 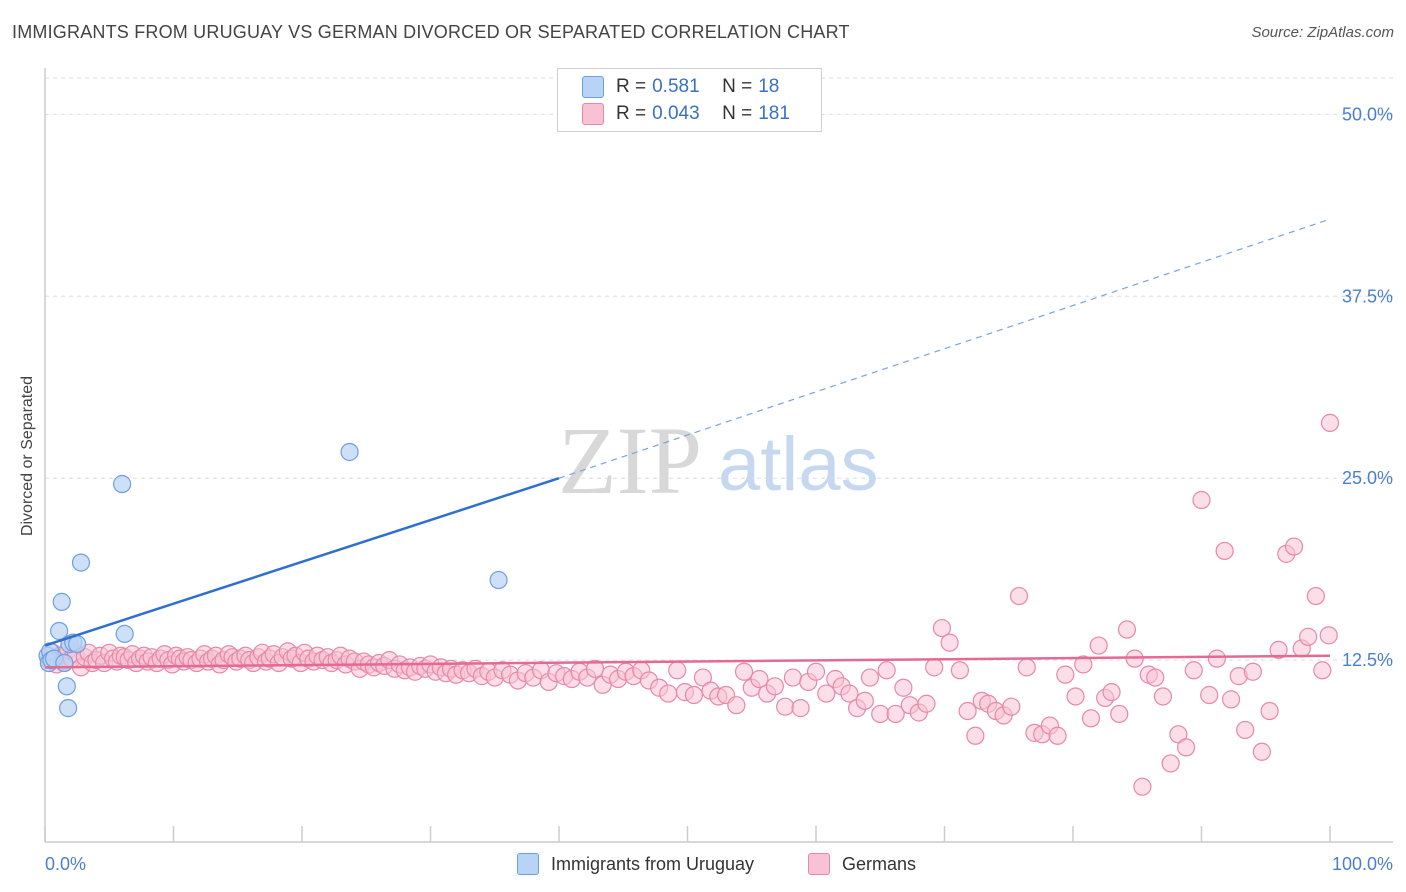 I want to click on uruguay-legend-label: Immigrants from Uruguay, so click(x=653, y=863).